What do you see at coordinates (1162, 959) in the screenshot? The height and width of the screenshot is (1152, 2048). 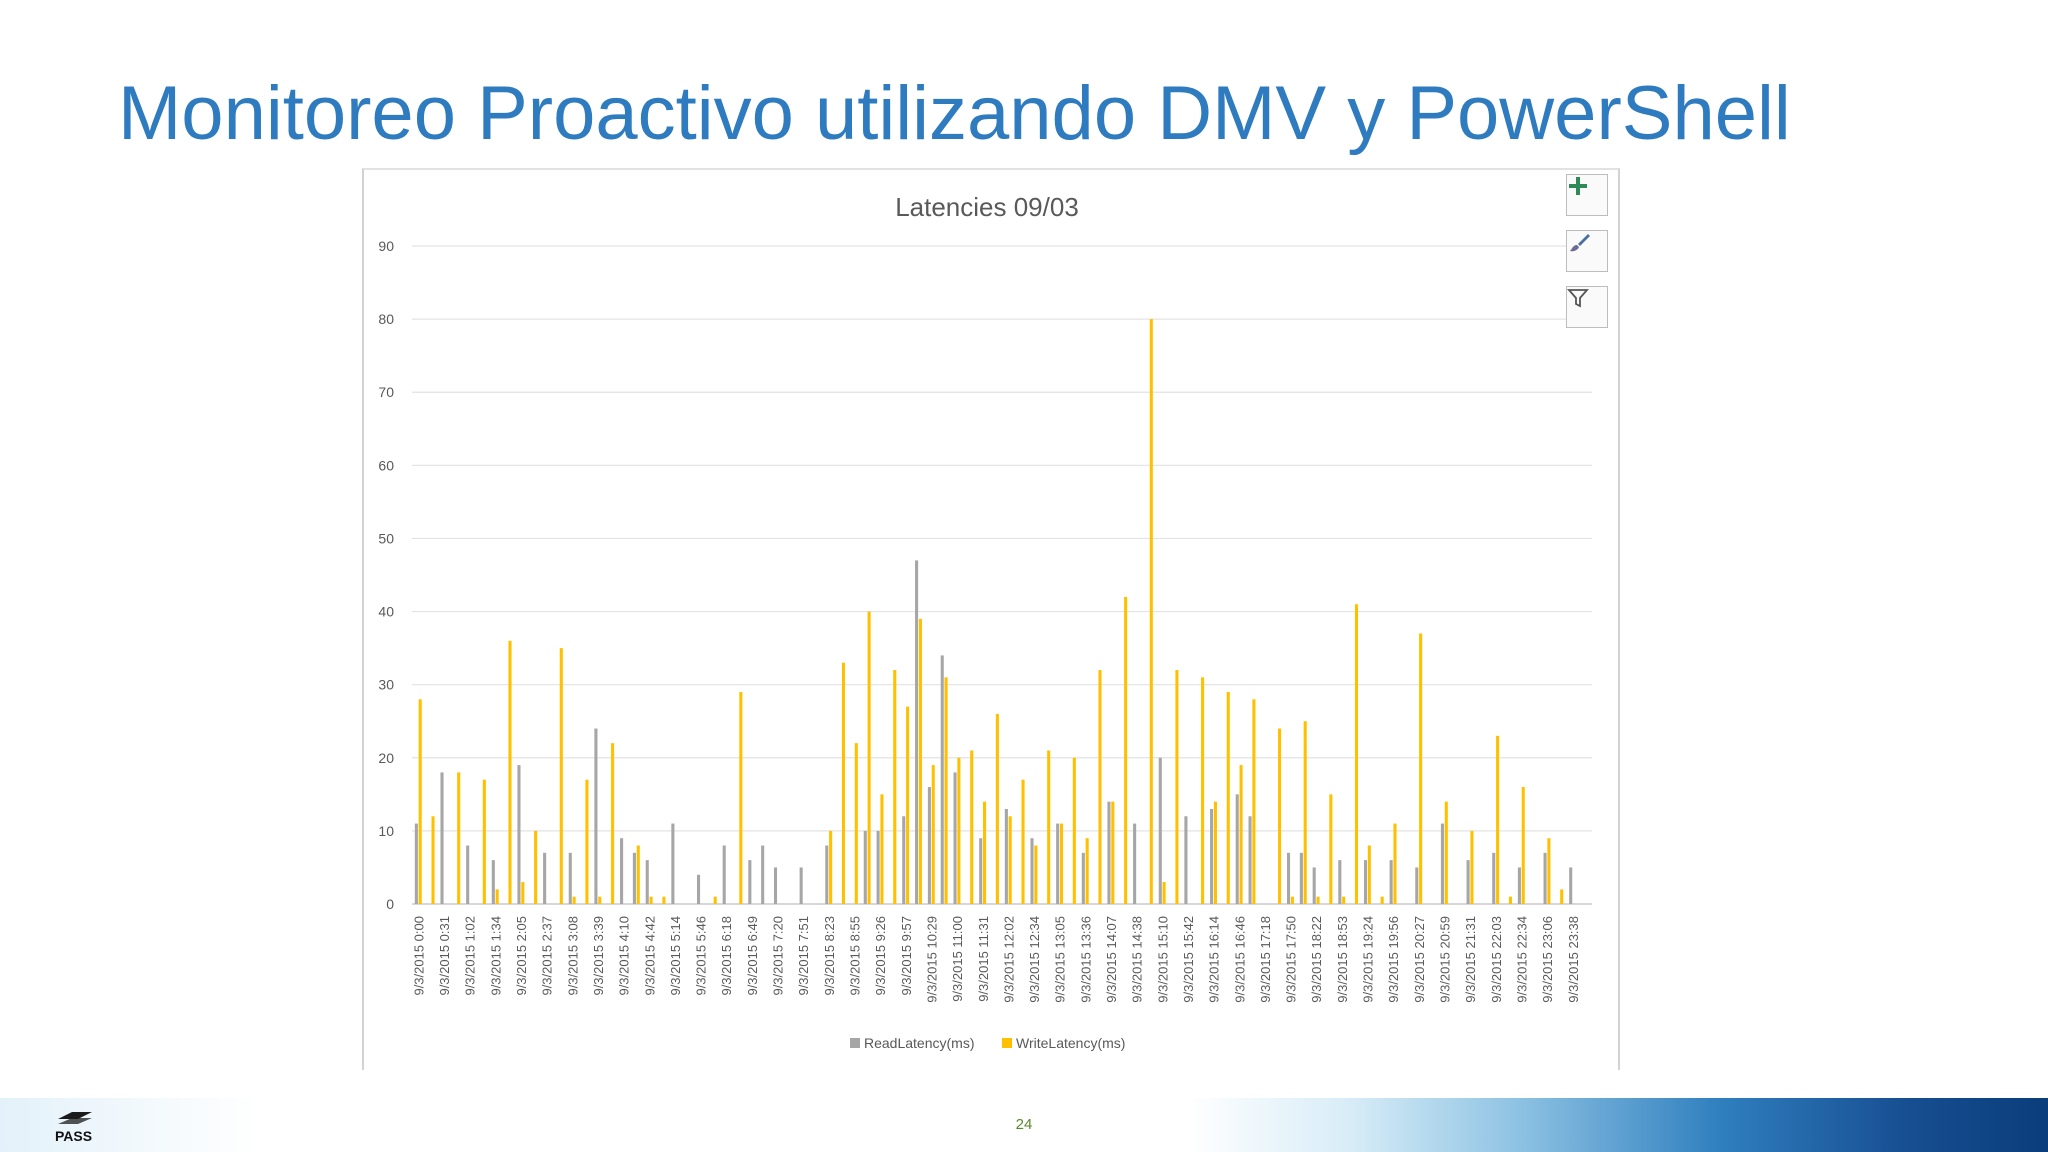 I see `x-tick-label: 9/3/2015 15:10` at bounding box center [1162, 959].